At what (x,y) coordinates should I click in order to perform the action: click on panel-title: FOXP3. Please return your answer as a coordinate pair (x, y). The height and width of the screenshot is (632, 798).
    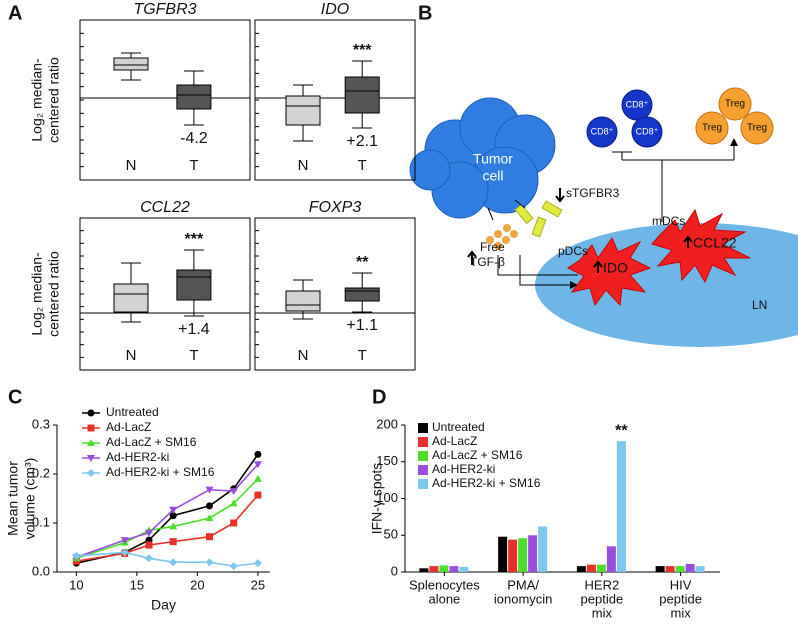
    Looking at the image, I should click on (335, 207).